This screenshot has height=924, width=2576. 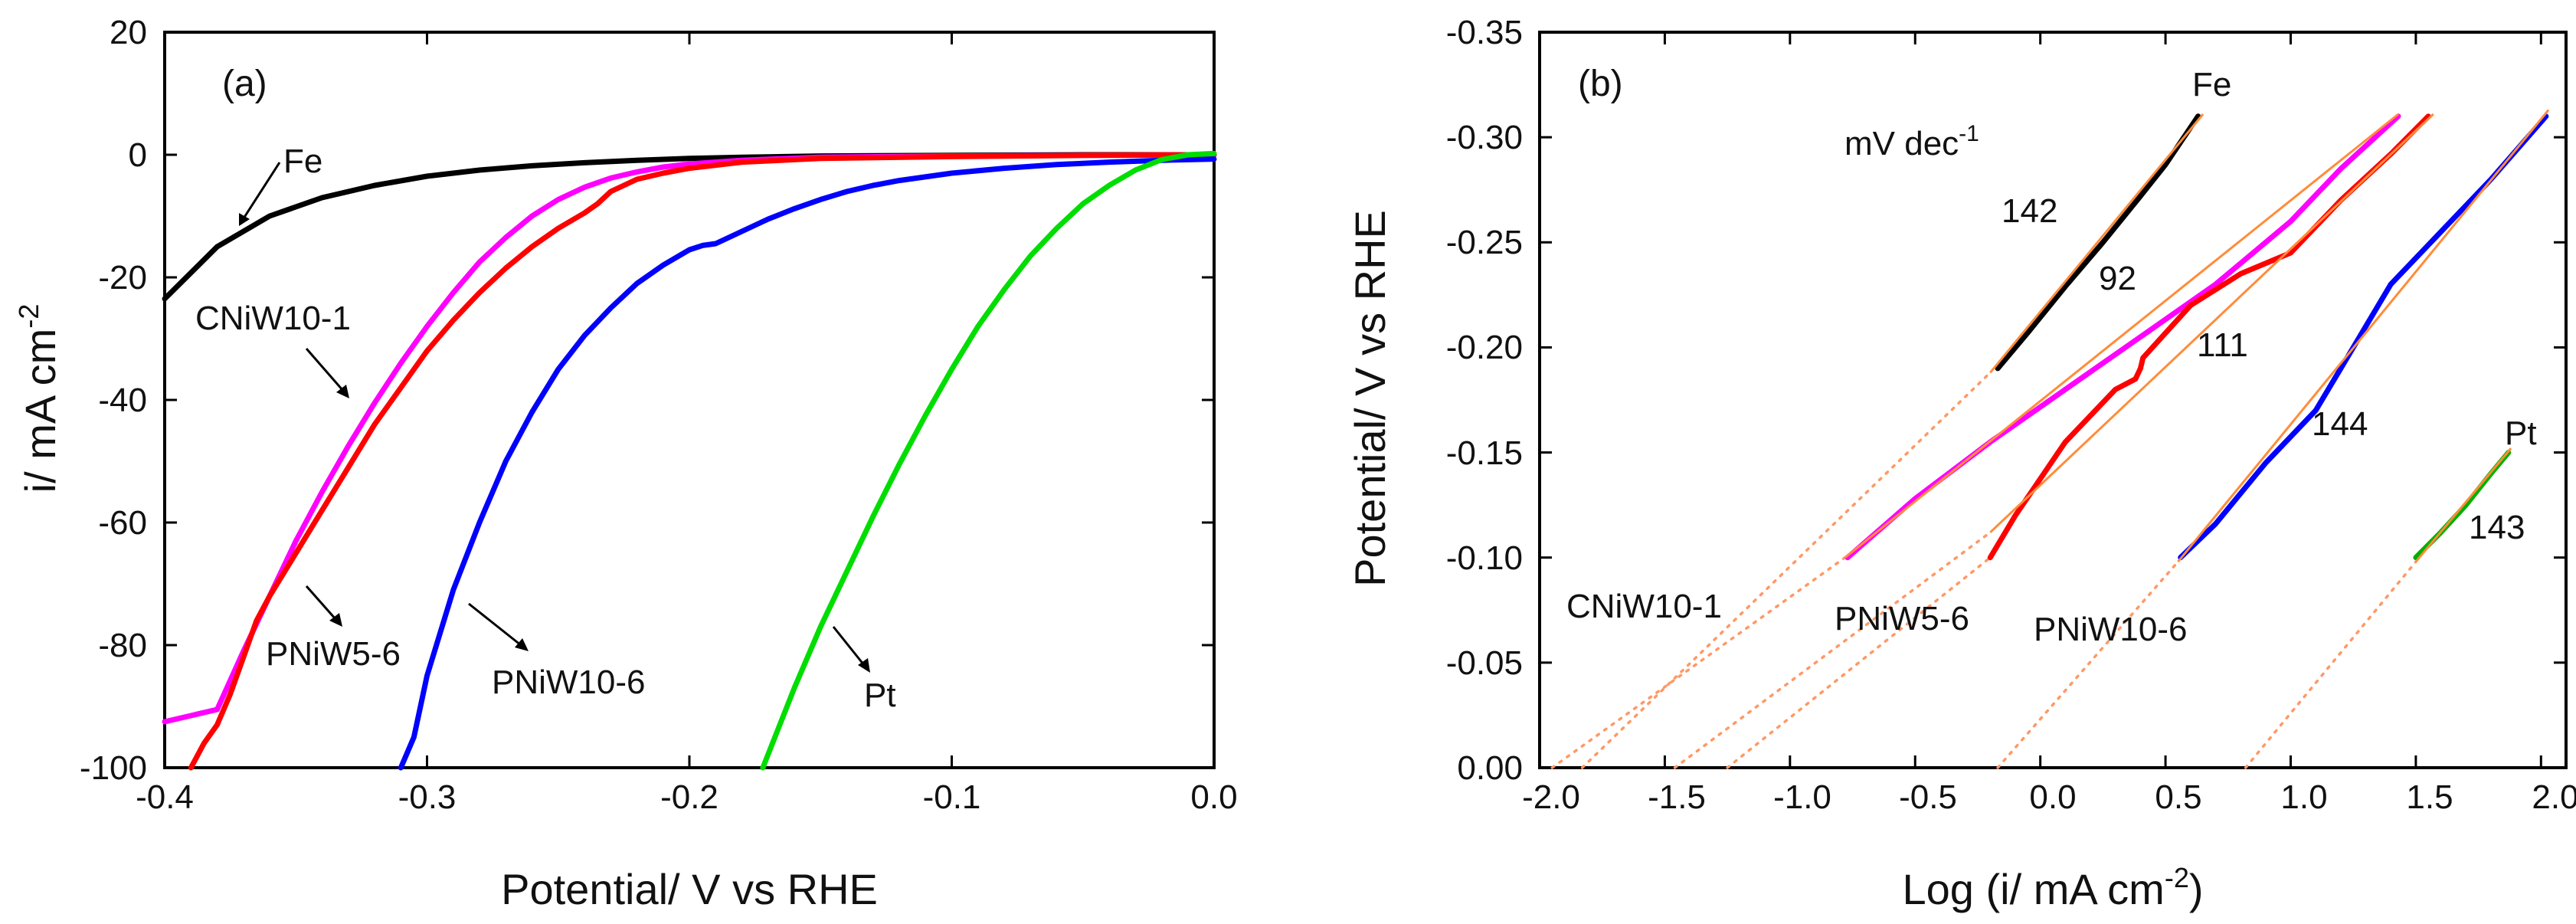 I want to click on b-xtick-label: -1.0, so click(x=1802, y=797).